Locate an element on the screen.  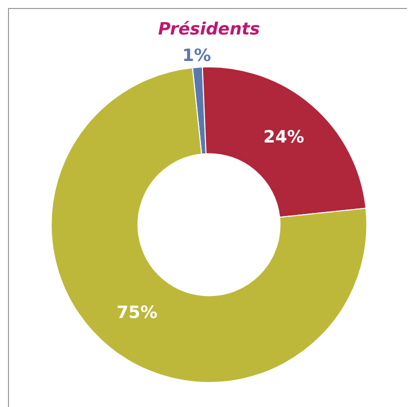
data-label: 75% is located at coordinates (137, 313).